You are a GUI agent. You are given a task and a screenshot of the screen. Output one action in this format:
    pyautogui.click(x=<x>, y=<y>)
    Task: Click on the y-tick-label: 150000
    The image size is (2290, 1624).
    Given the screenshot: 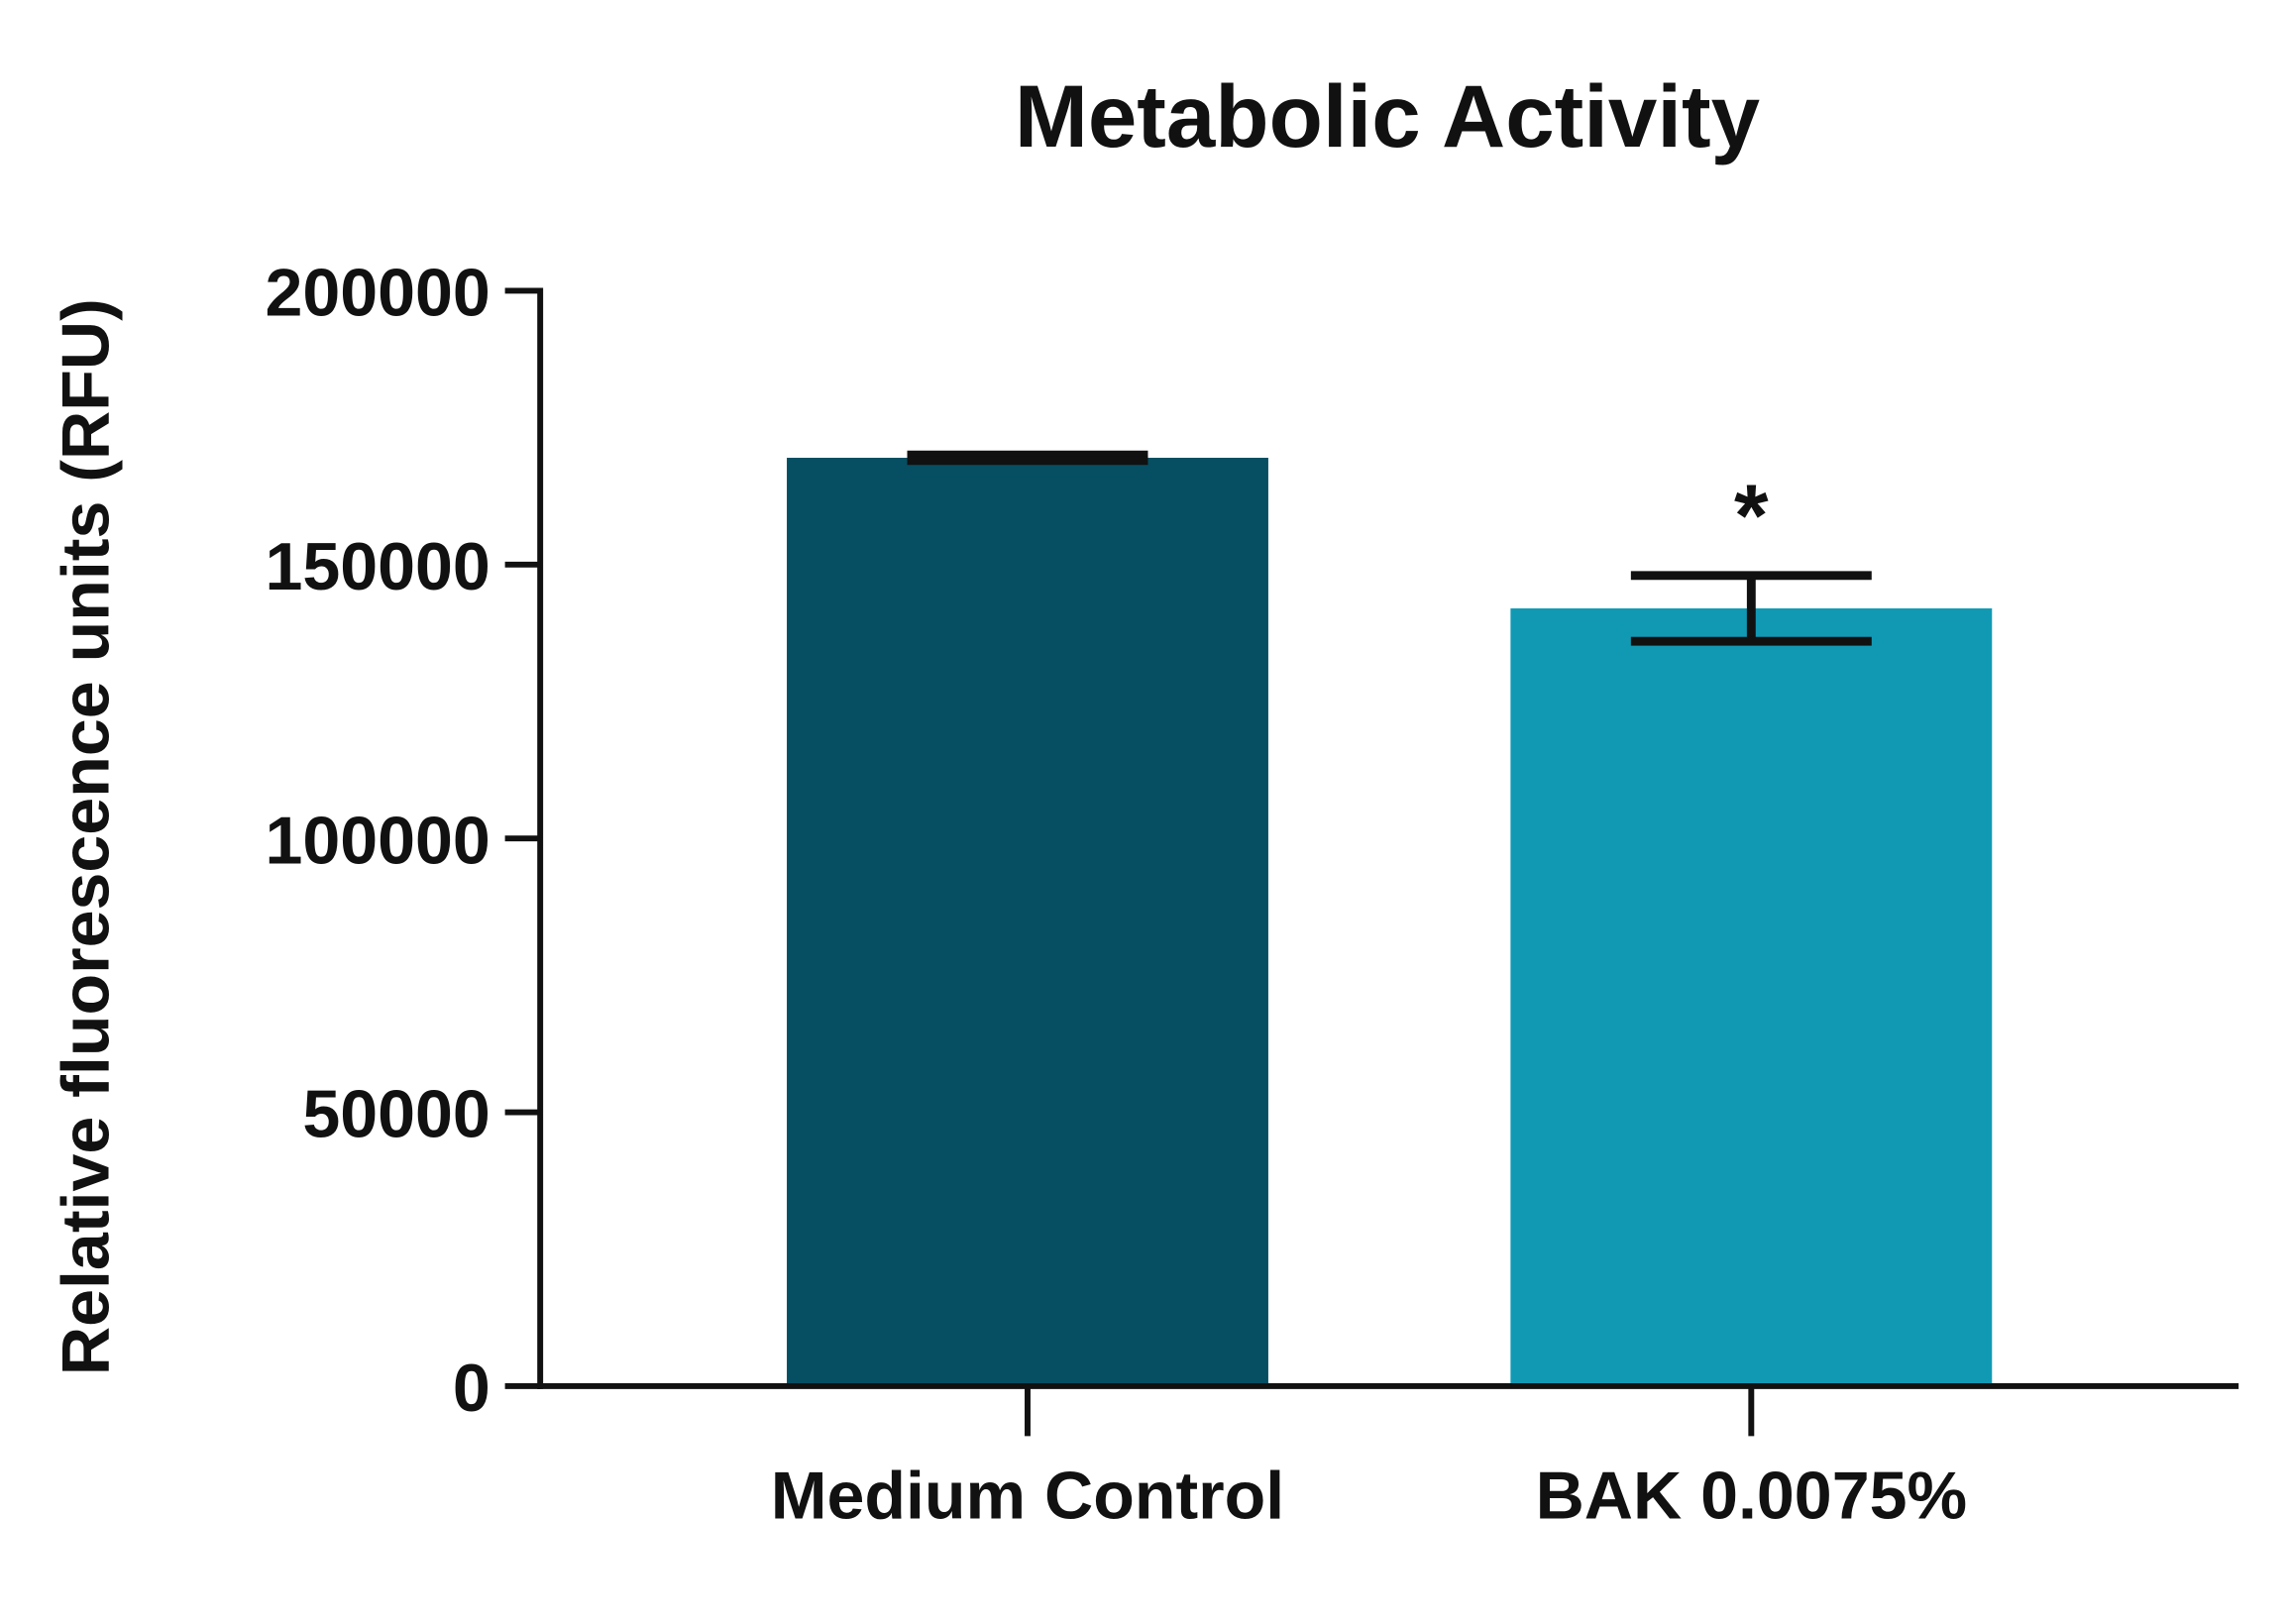 What is the action you would take?
    pyautogui.click(x=378, y=566)
    